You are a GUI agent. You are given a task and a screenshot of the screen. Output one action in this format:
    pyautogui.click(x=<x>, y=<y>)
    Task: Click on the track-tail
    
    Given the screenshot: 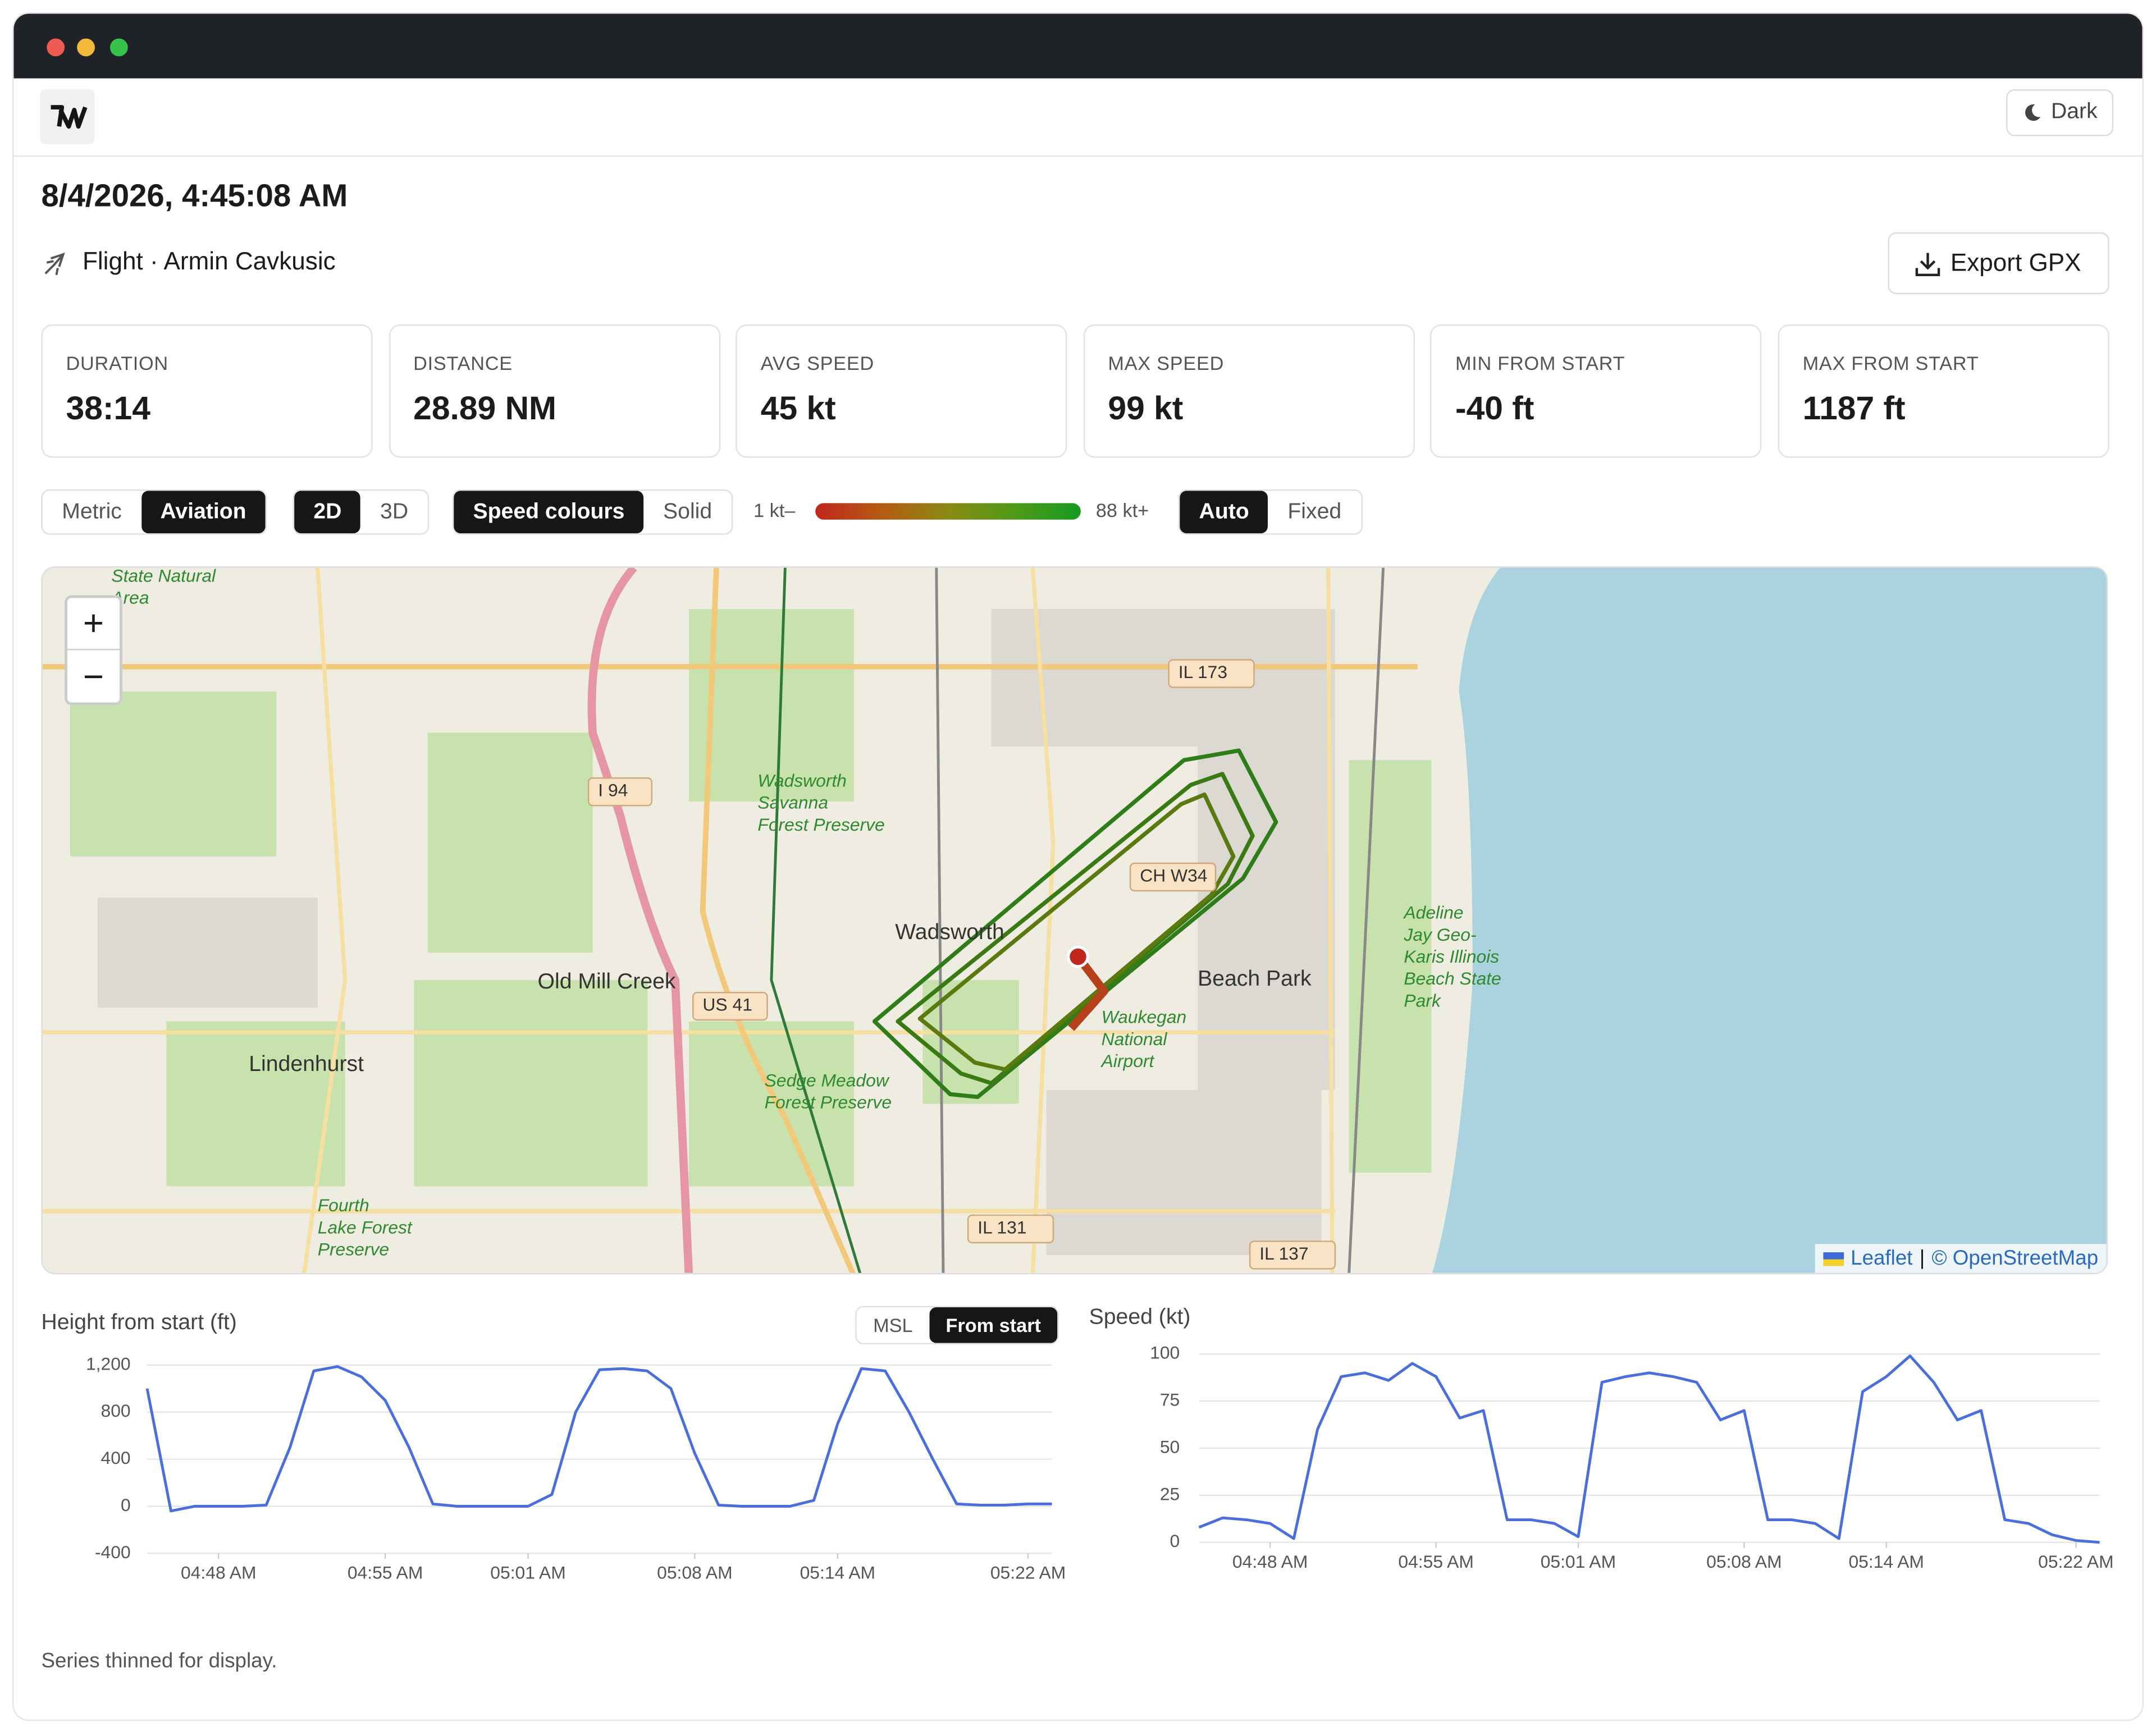 What is the action you would take?
    pyautogui.click(x=1088, y=992)
    